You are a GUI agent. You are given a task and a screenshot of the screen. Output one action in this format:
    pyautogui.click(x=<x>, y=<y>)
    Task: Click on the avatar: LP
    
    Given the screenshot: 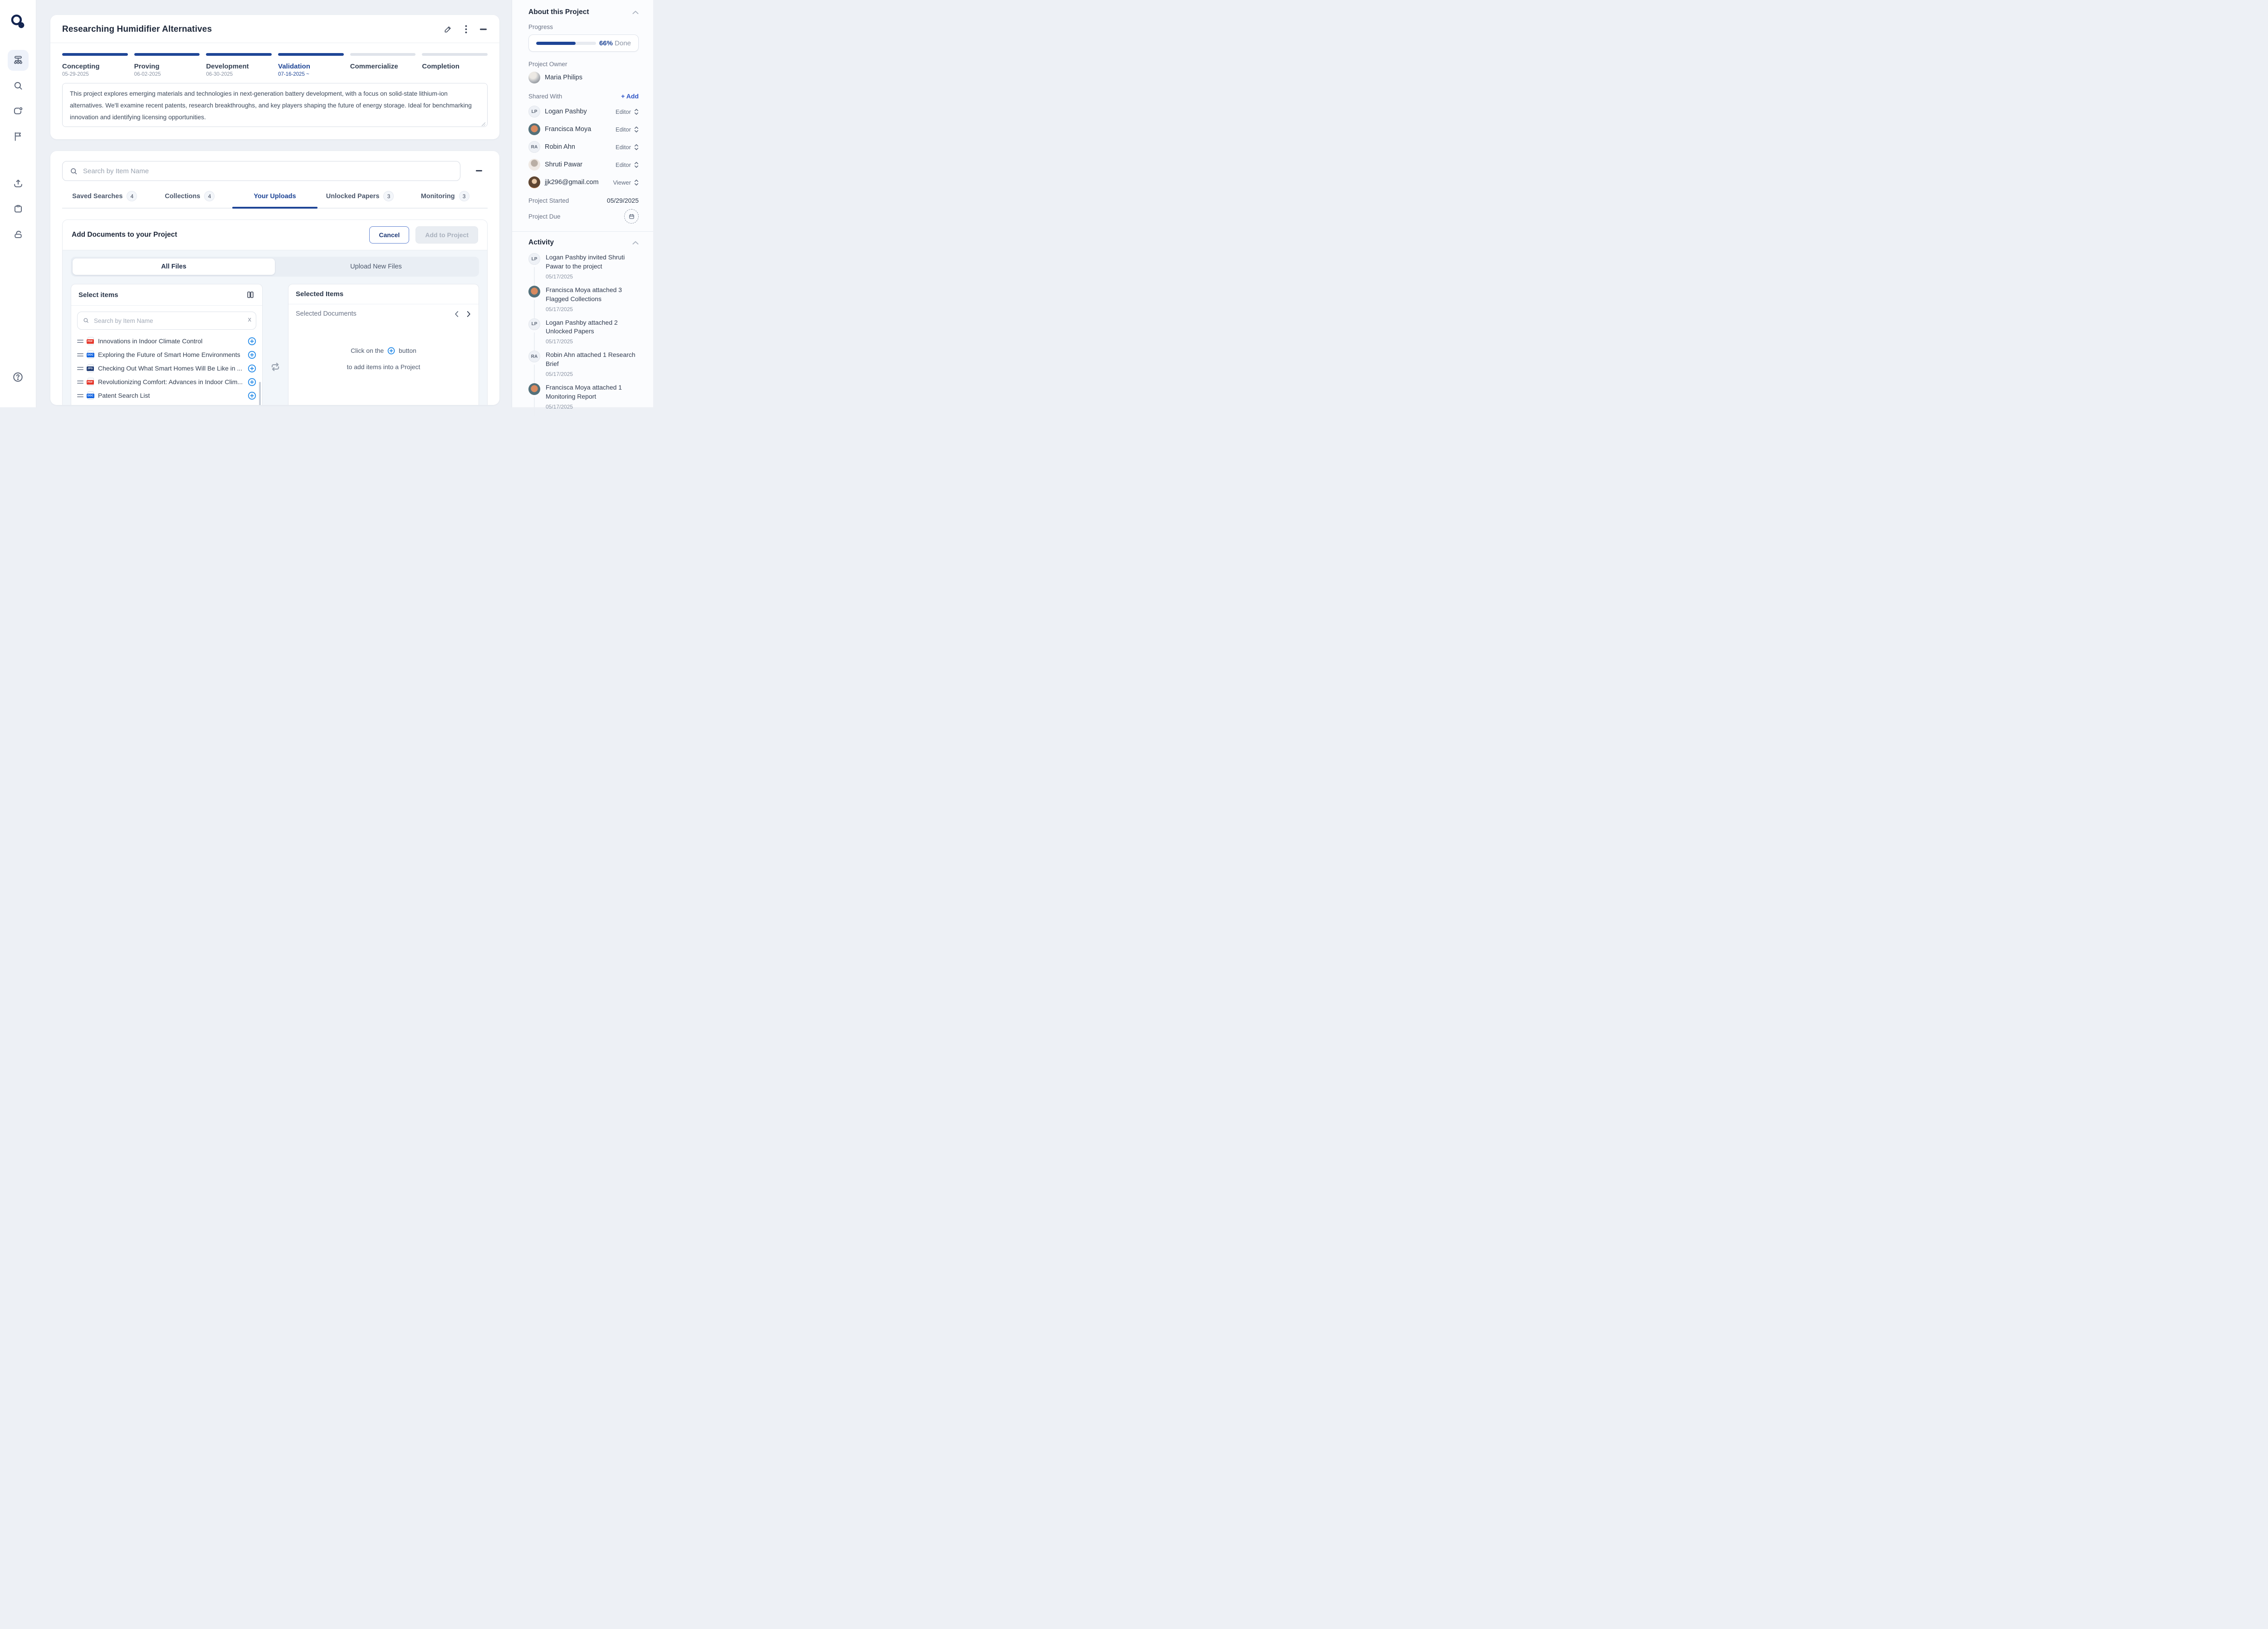 What is the action you would take?
    pyautogui.click(x=534, y=259)
    